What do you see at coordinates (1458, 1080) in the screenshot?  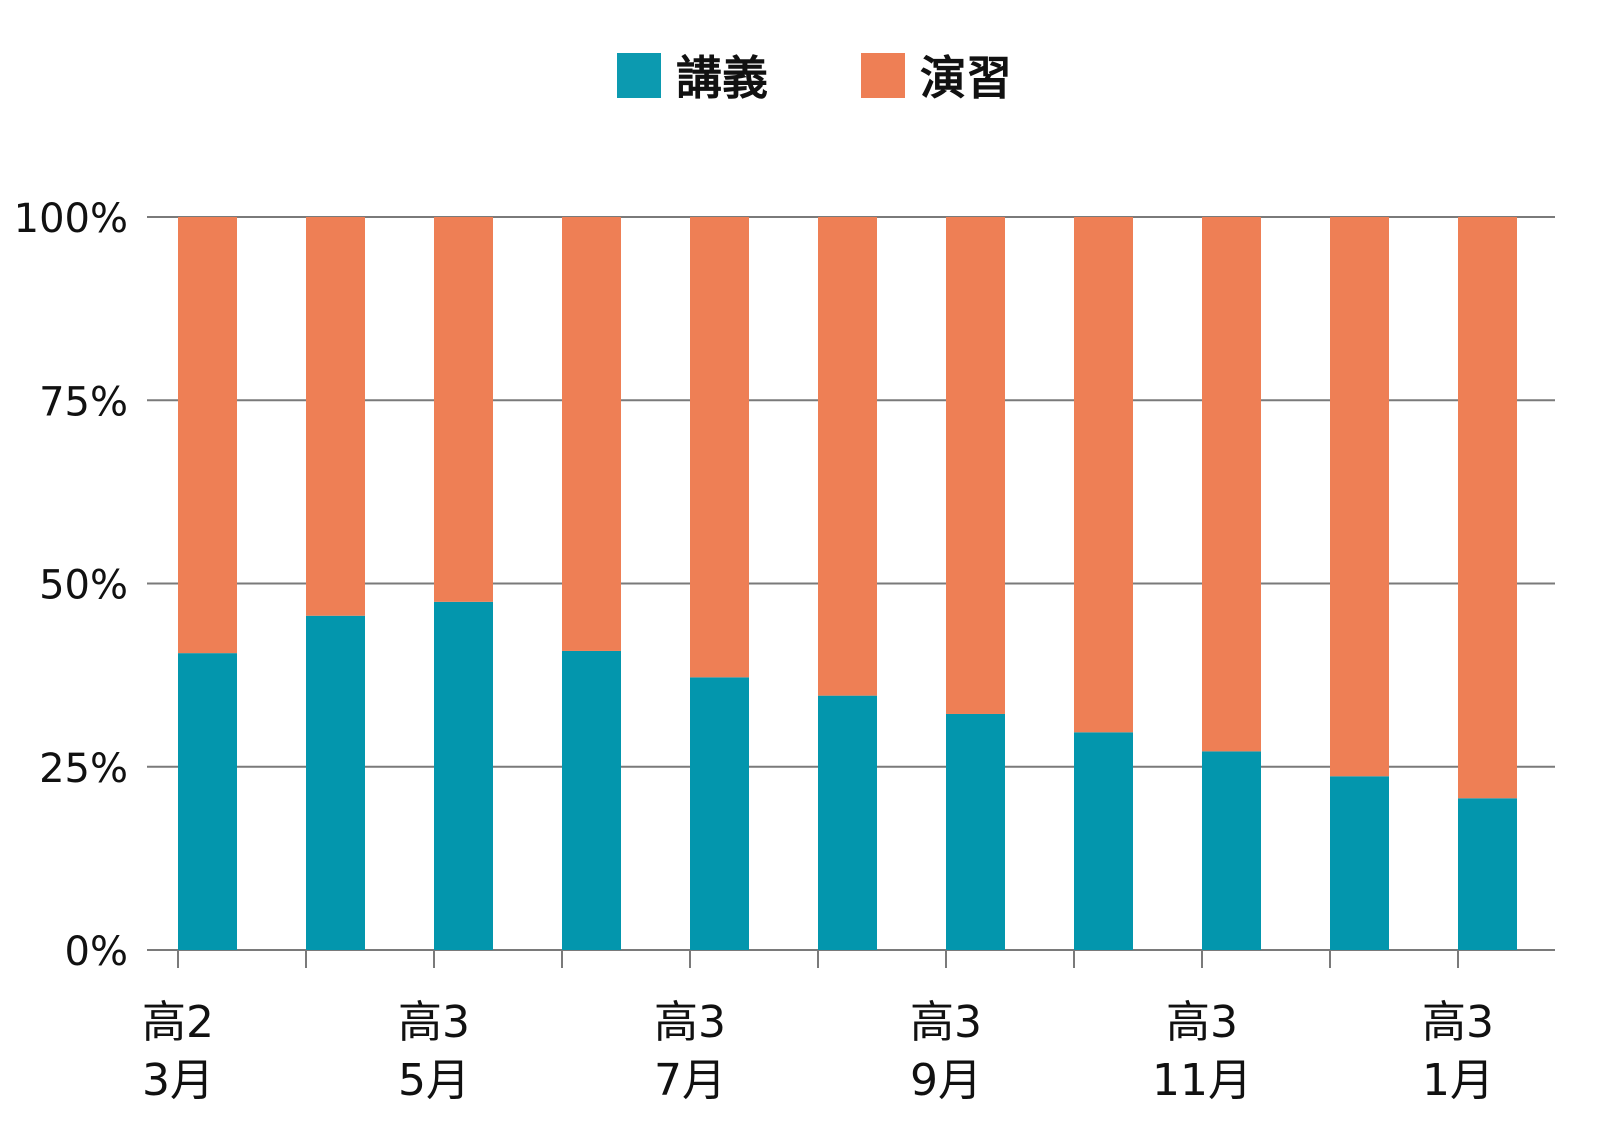 I see `x-tick-label-line2: 1月` at bounding box center [1458, 1080].